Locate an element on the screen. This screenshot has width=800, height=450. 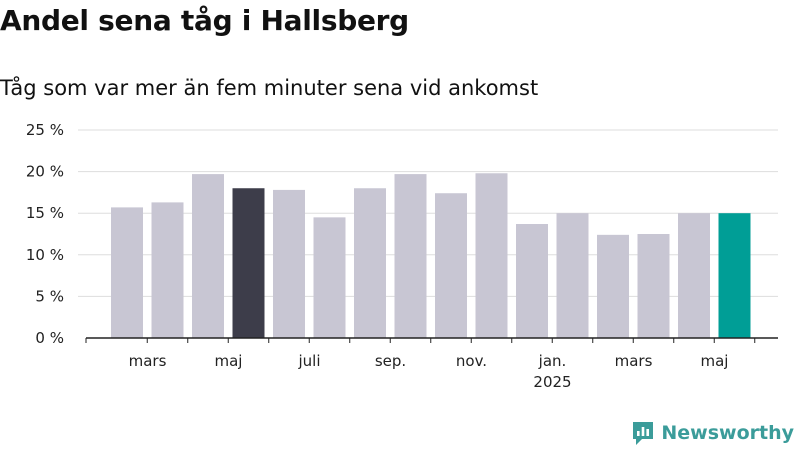
x-tick-label: sep. is located at coordinates (390, 361).